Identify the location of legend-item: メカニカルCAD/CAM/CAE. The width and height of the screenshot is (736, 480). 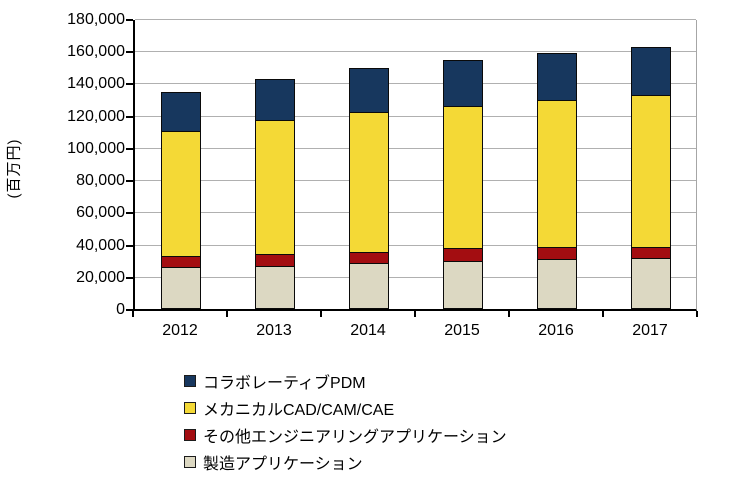
(345, 407).